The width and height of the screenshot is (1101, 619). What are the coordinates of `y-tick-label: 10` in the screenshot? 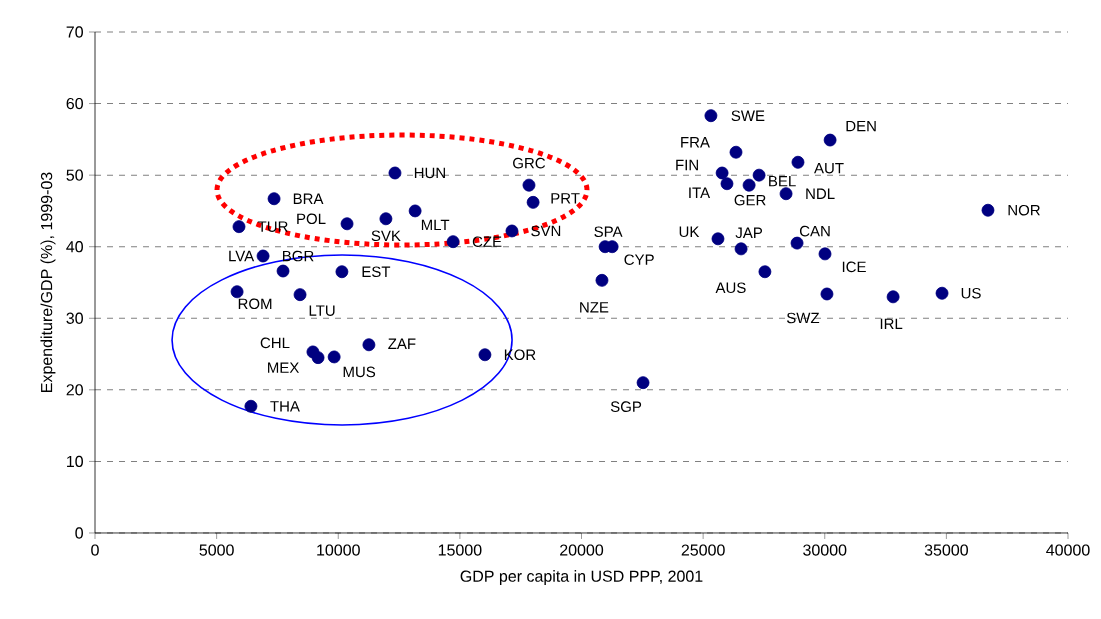 It's located at (75, 461).